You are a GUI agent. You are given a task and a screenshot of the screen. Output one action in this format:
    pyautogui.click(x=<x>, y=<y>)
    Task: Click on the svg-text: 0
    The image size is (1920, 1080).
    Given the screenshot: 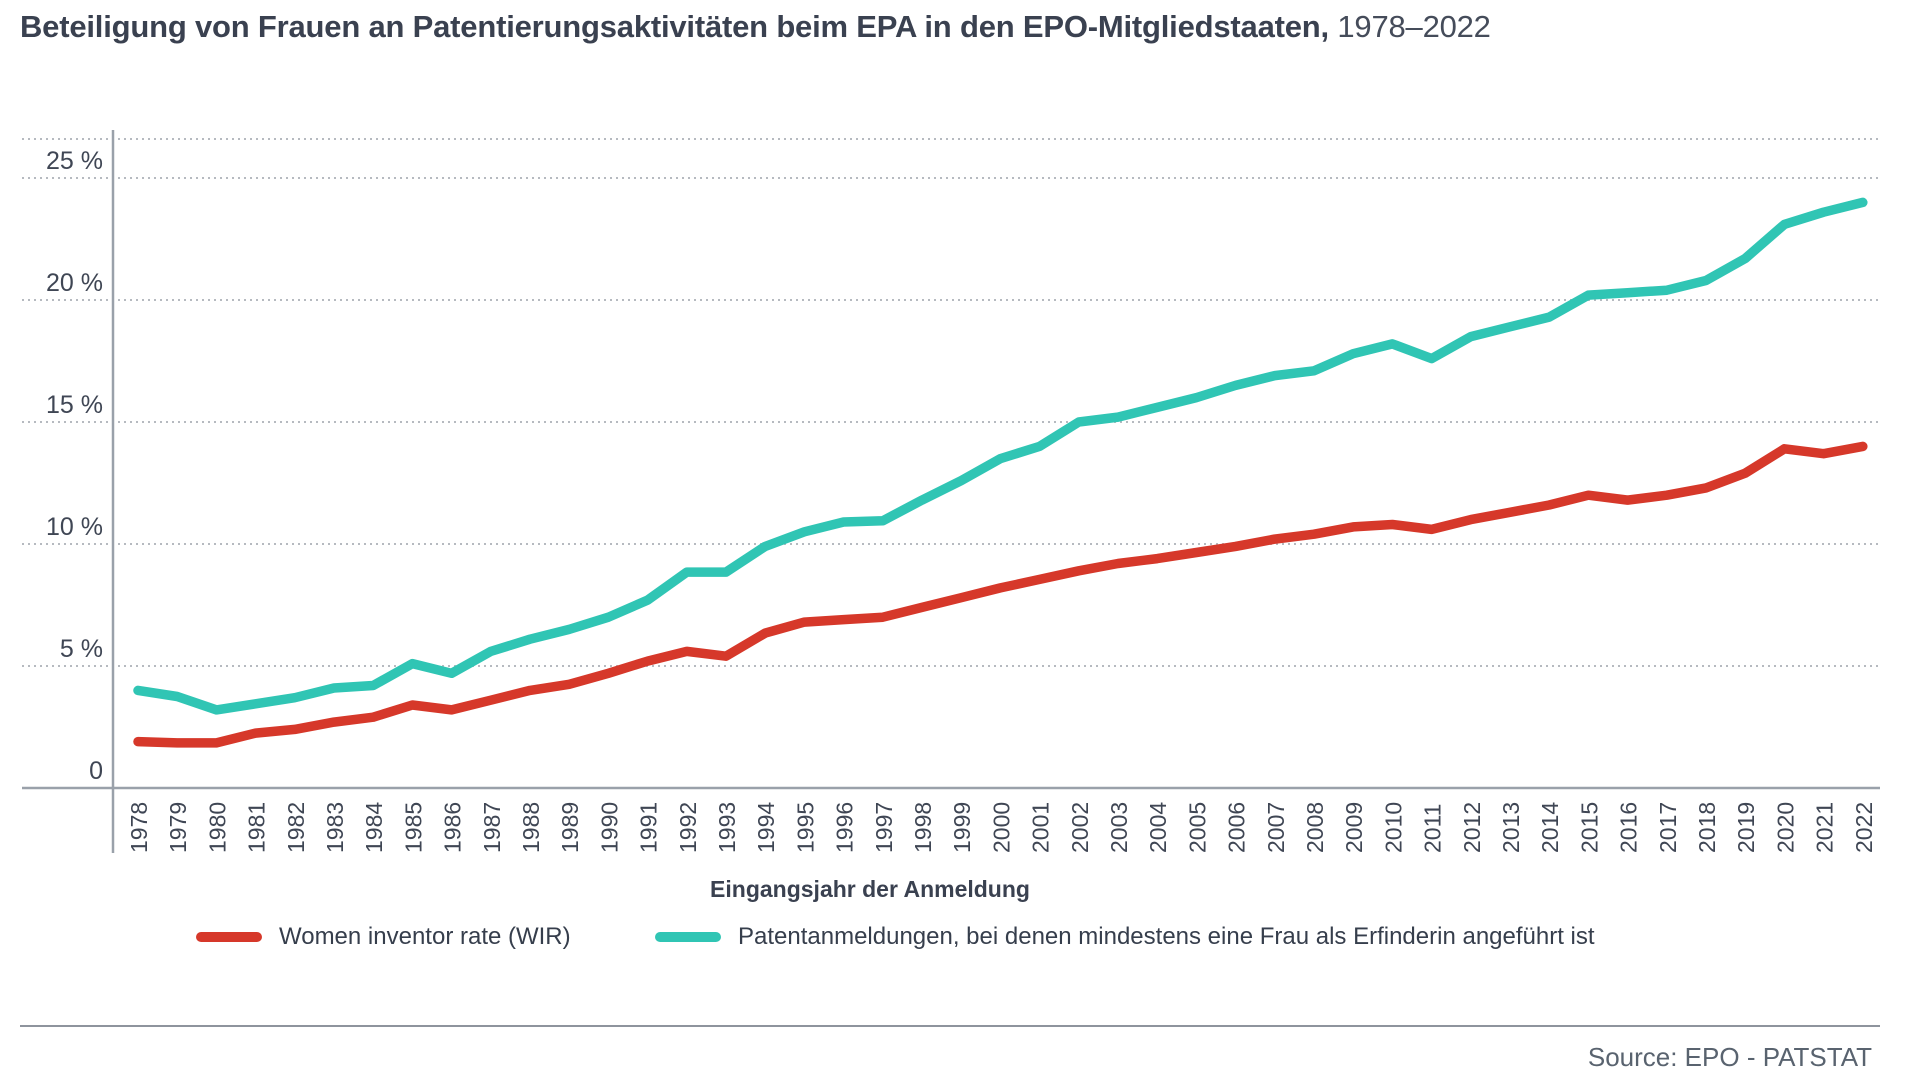 What is the action you would take?
    pyautogui.click(x=96, y=771)
    